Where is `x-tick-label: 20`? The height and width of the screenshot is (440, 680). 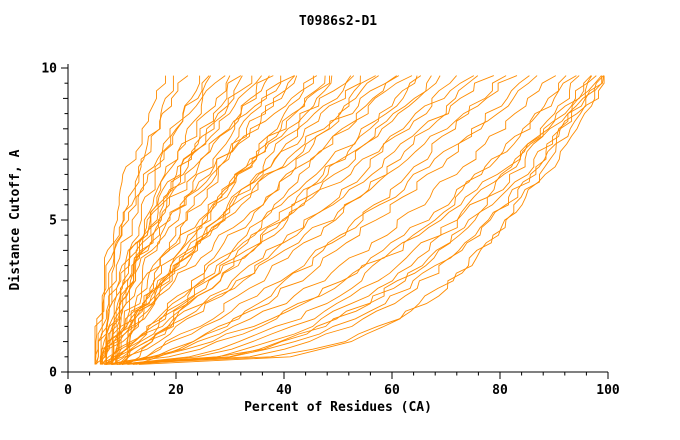
x-tick-label: 20 is located at coordinates (176, 390).